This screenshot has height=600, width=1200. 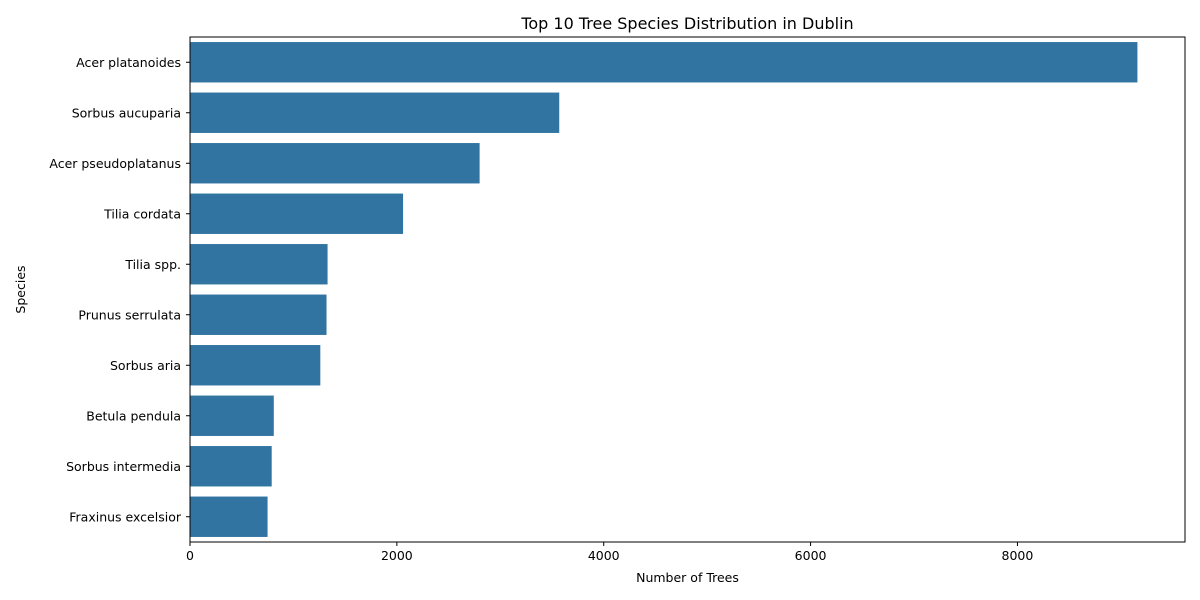 What do you see at coordinates (255, 365) in the screenshot?
I see `bar-sorbus-aria` at bounding box center [255, 365].